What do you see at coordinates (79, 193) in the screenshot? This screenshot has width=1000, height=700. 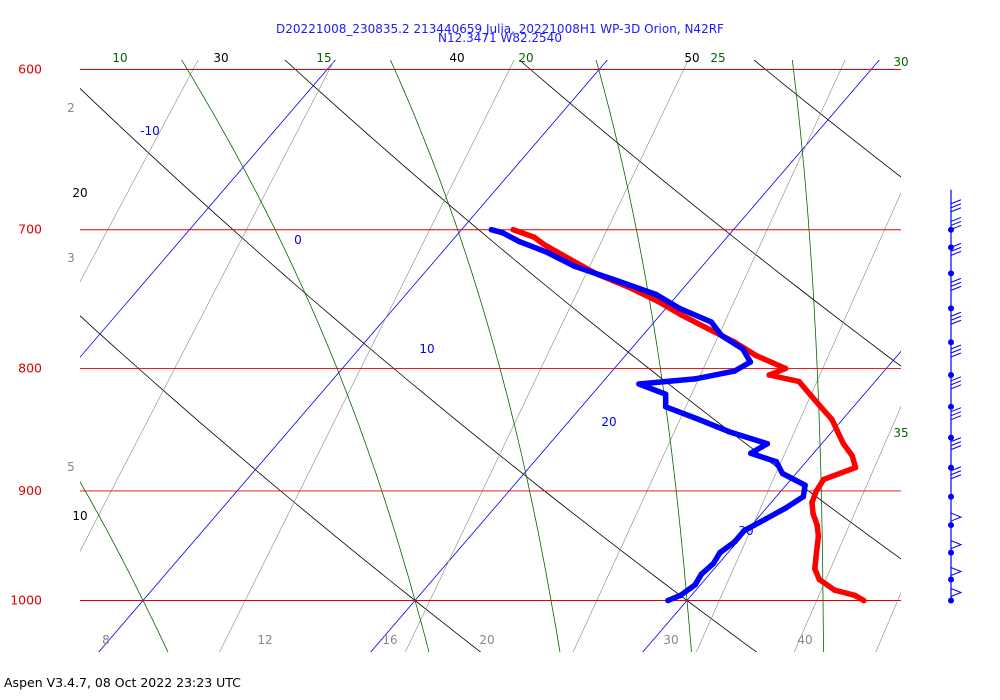 I see `dry-adiabat-label-20: 20` at bounding box center [79, 193].